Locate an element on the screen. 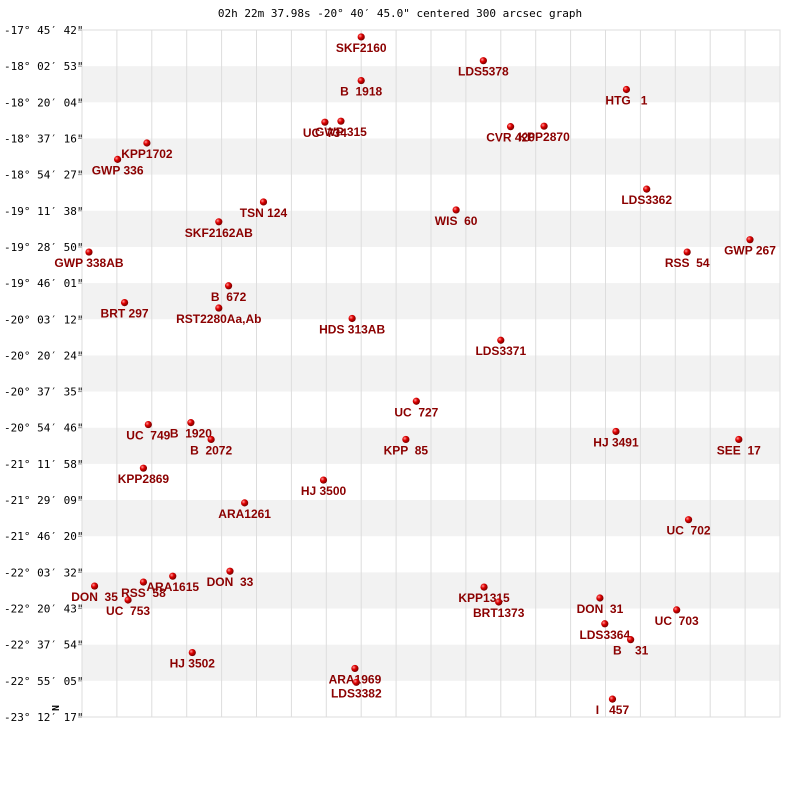  star-label: UC 703 is located at coordinates (677, 621).